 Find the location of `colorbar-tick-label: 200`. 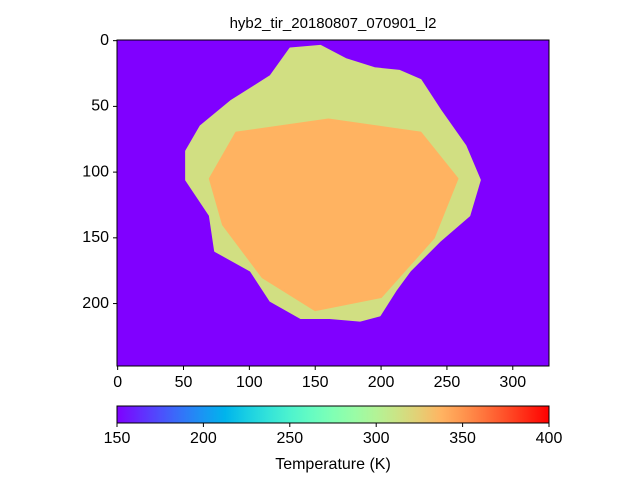

colorbar-tick-label: 200 is located at coordinates (203, 438).